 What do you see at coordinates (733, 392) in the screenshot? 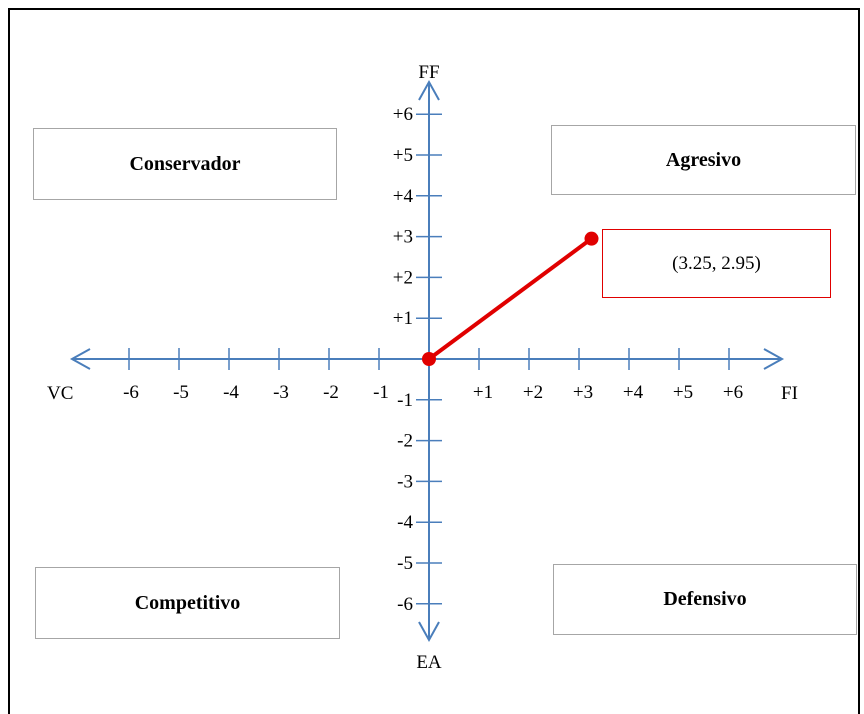
I see `x-tick-label: +6` at bounding box center [733, 392].